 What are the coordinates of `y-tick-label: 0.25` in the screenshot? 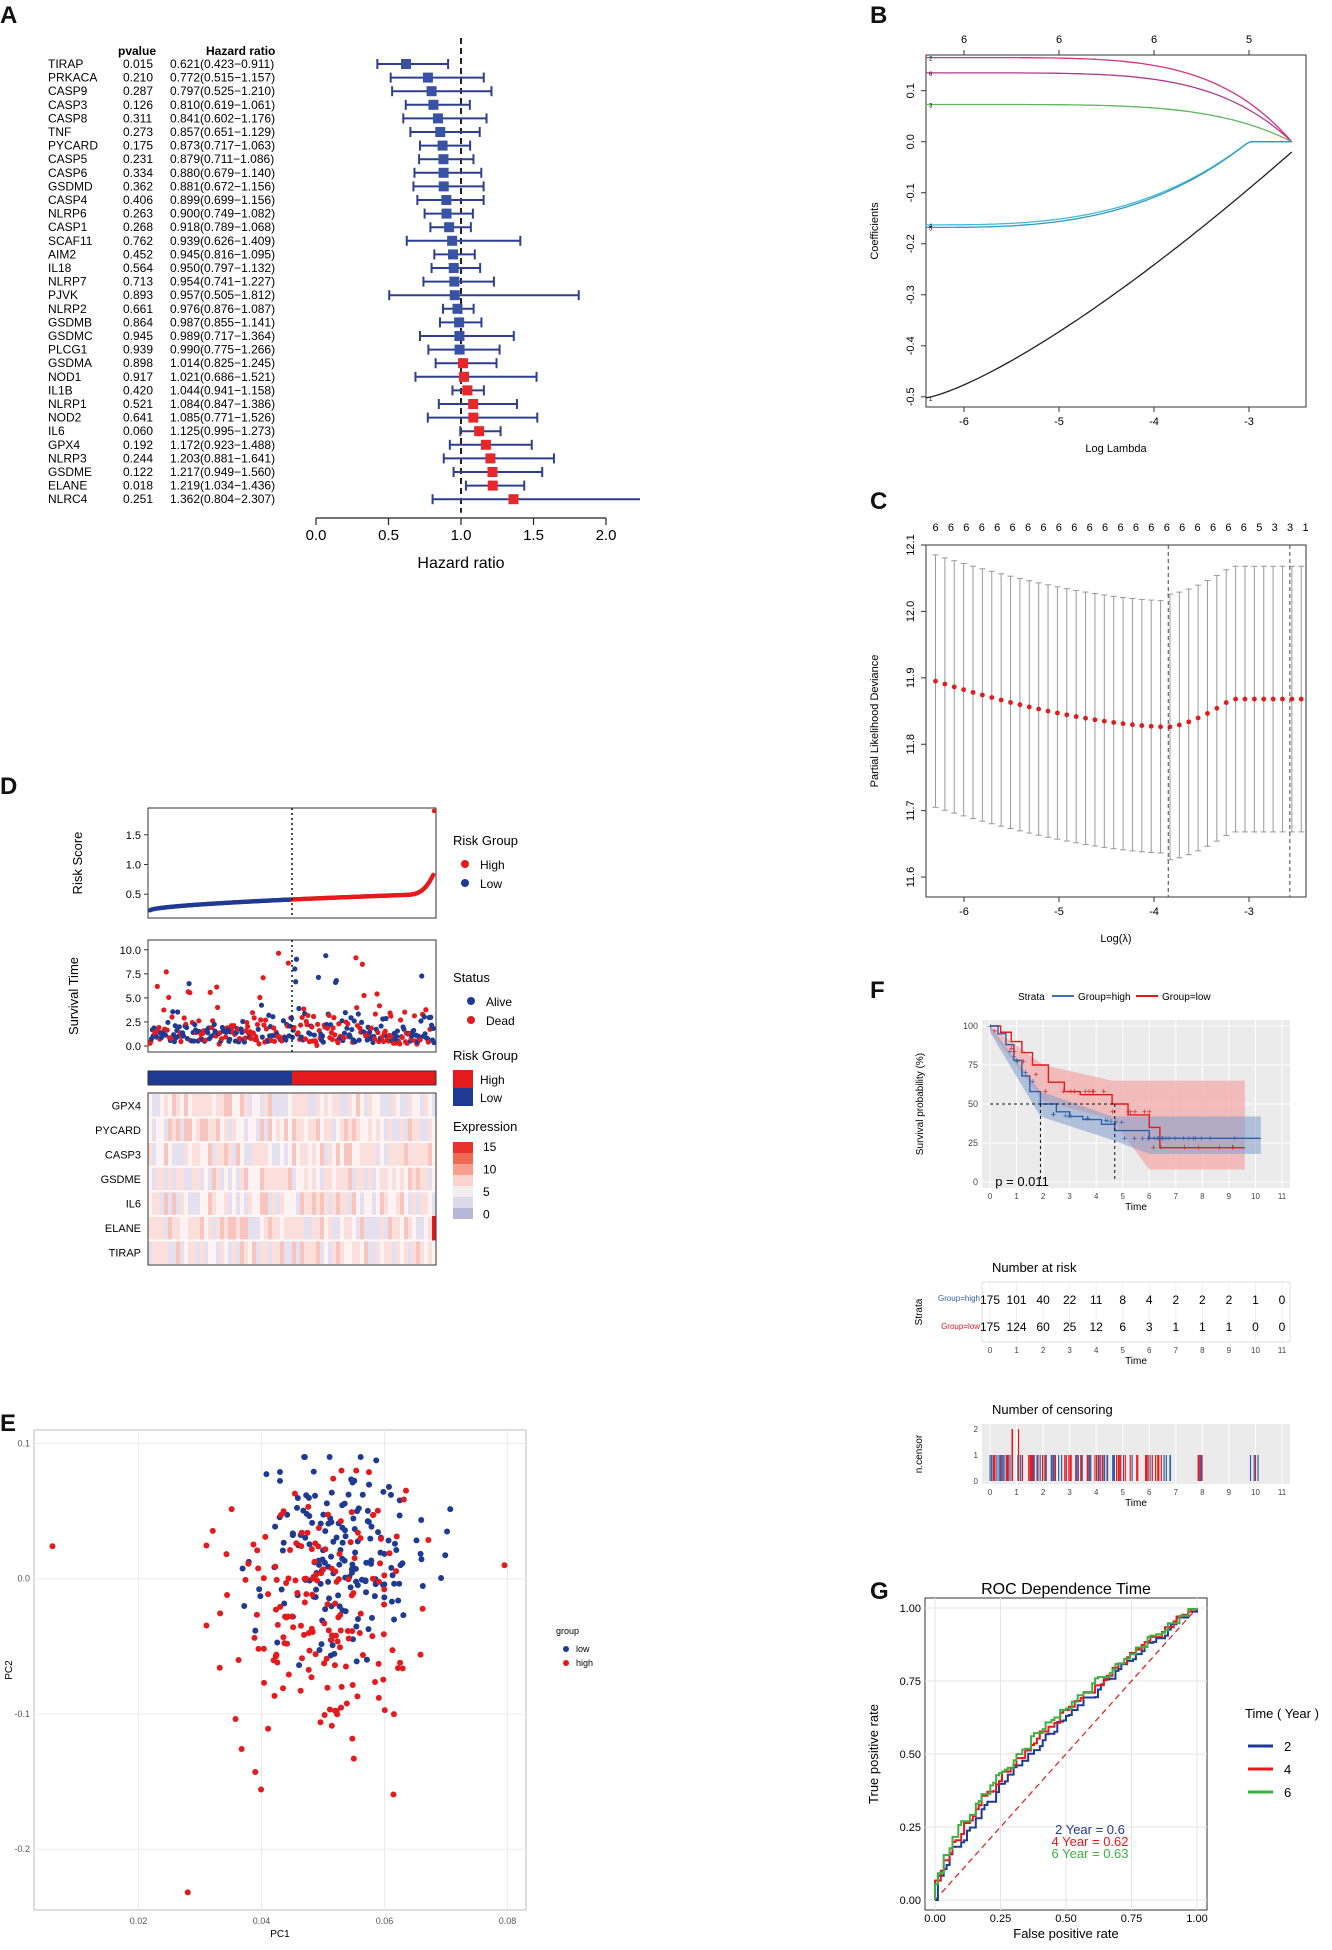 It's located at (910, 1828).